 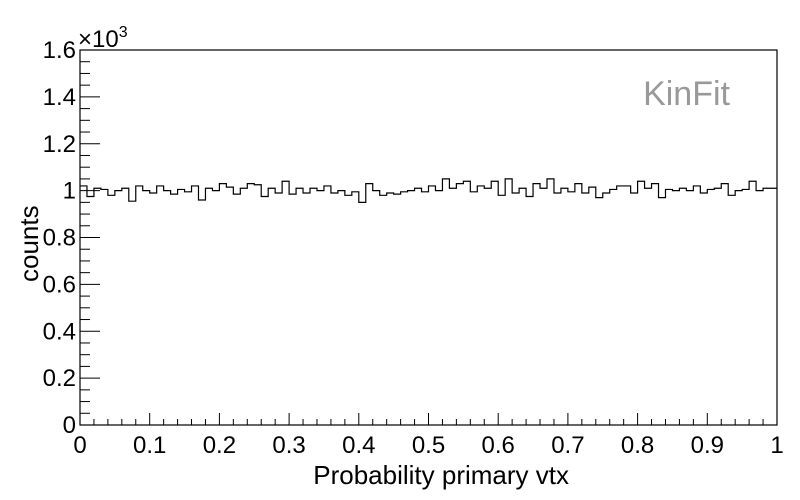 What do you see at coordinates (98, 39) in the screenshot?
I see `y-exponent-base: ×10` at bounding box center [98, 39].